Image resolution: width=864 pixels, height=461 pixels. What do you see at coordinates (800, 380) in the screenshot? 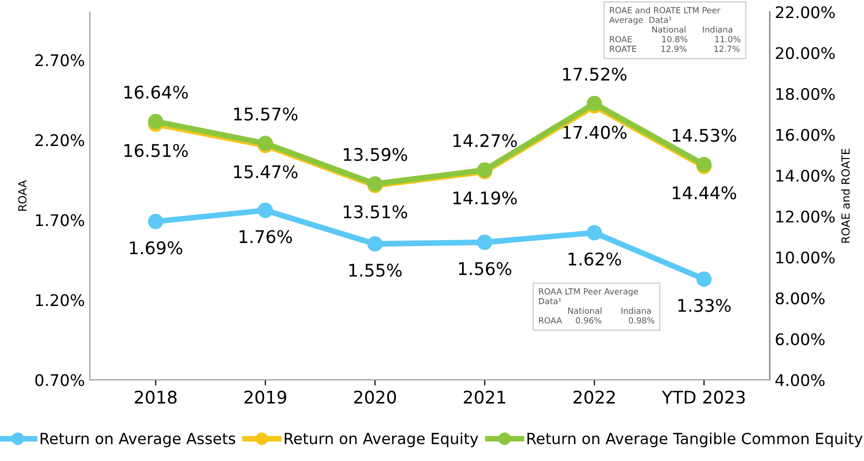
I see `y2-tick-label: 4.00%` at bounding box center [800, 380].